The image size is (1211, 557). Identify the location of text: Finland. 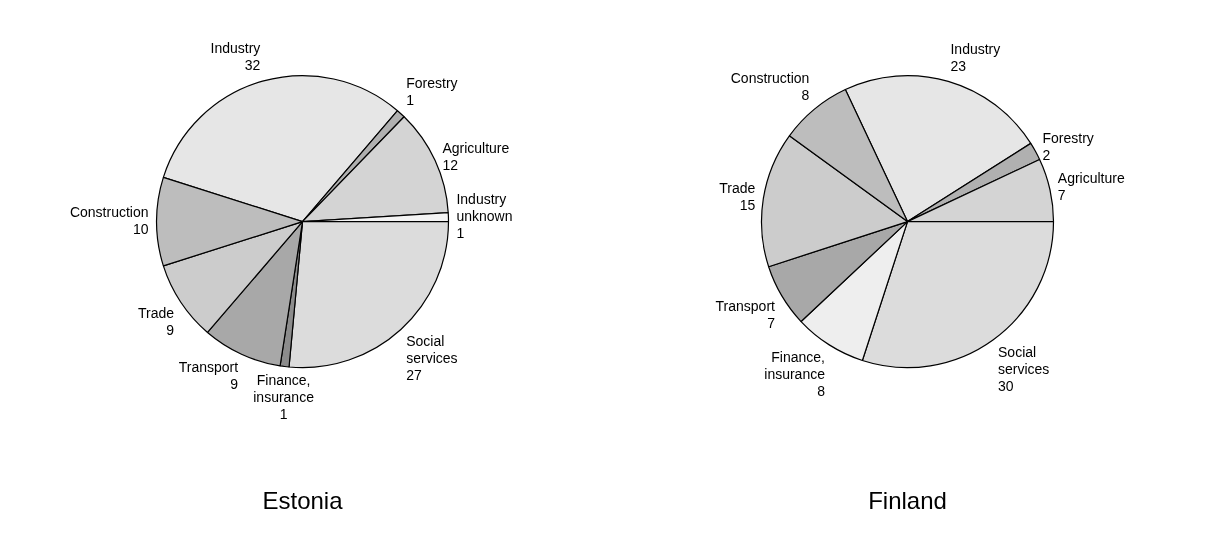
(907, 501).